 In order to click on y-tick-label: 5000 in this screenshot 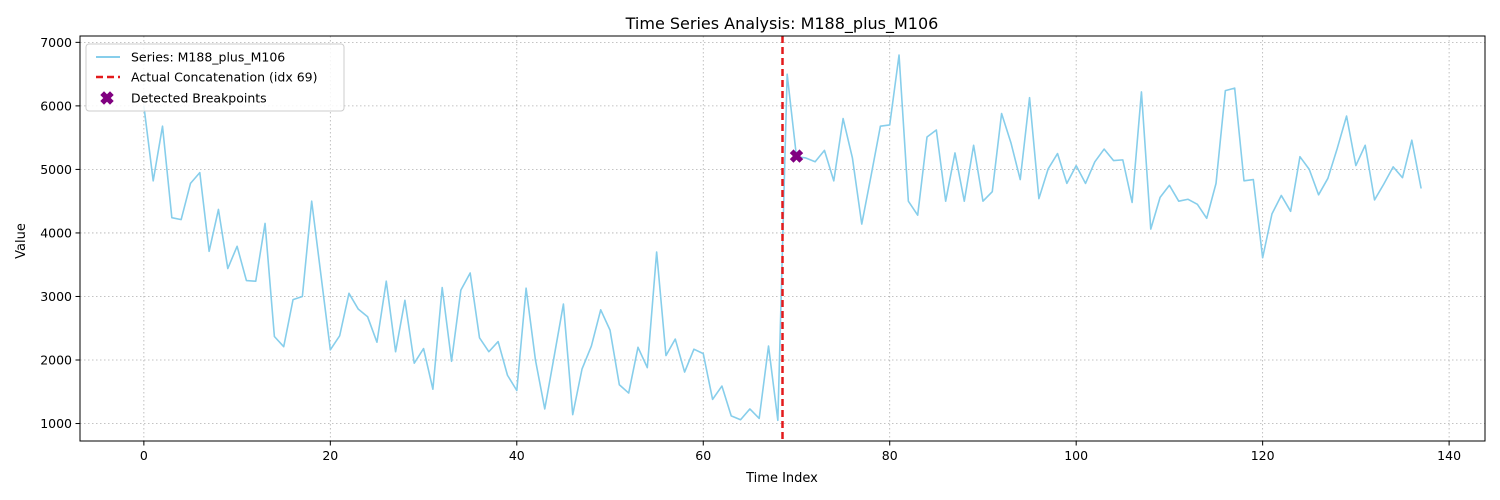, I will do `click(56, 169)`.